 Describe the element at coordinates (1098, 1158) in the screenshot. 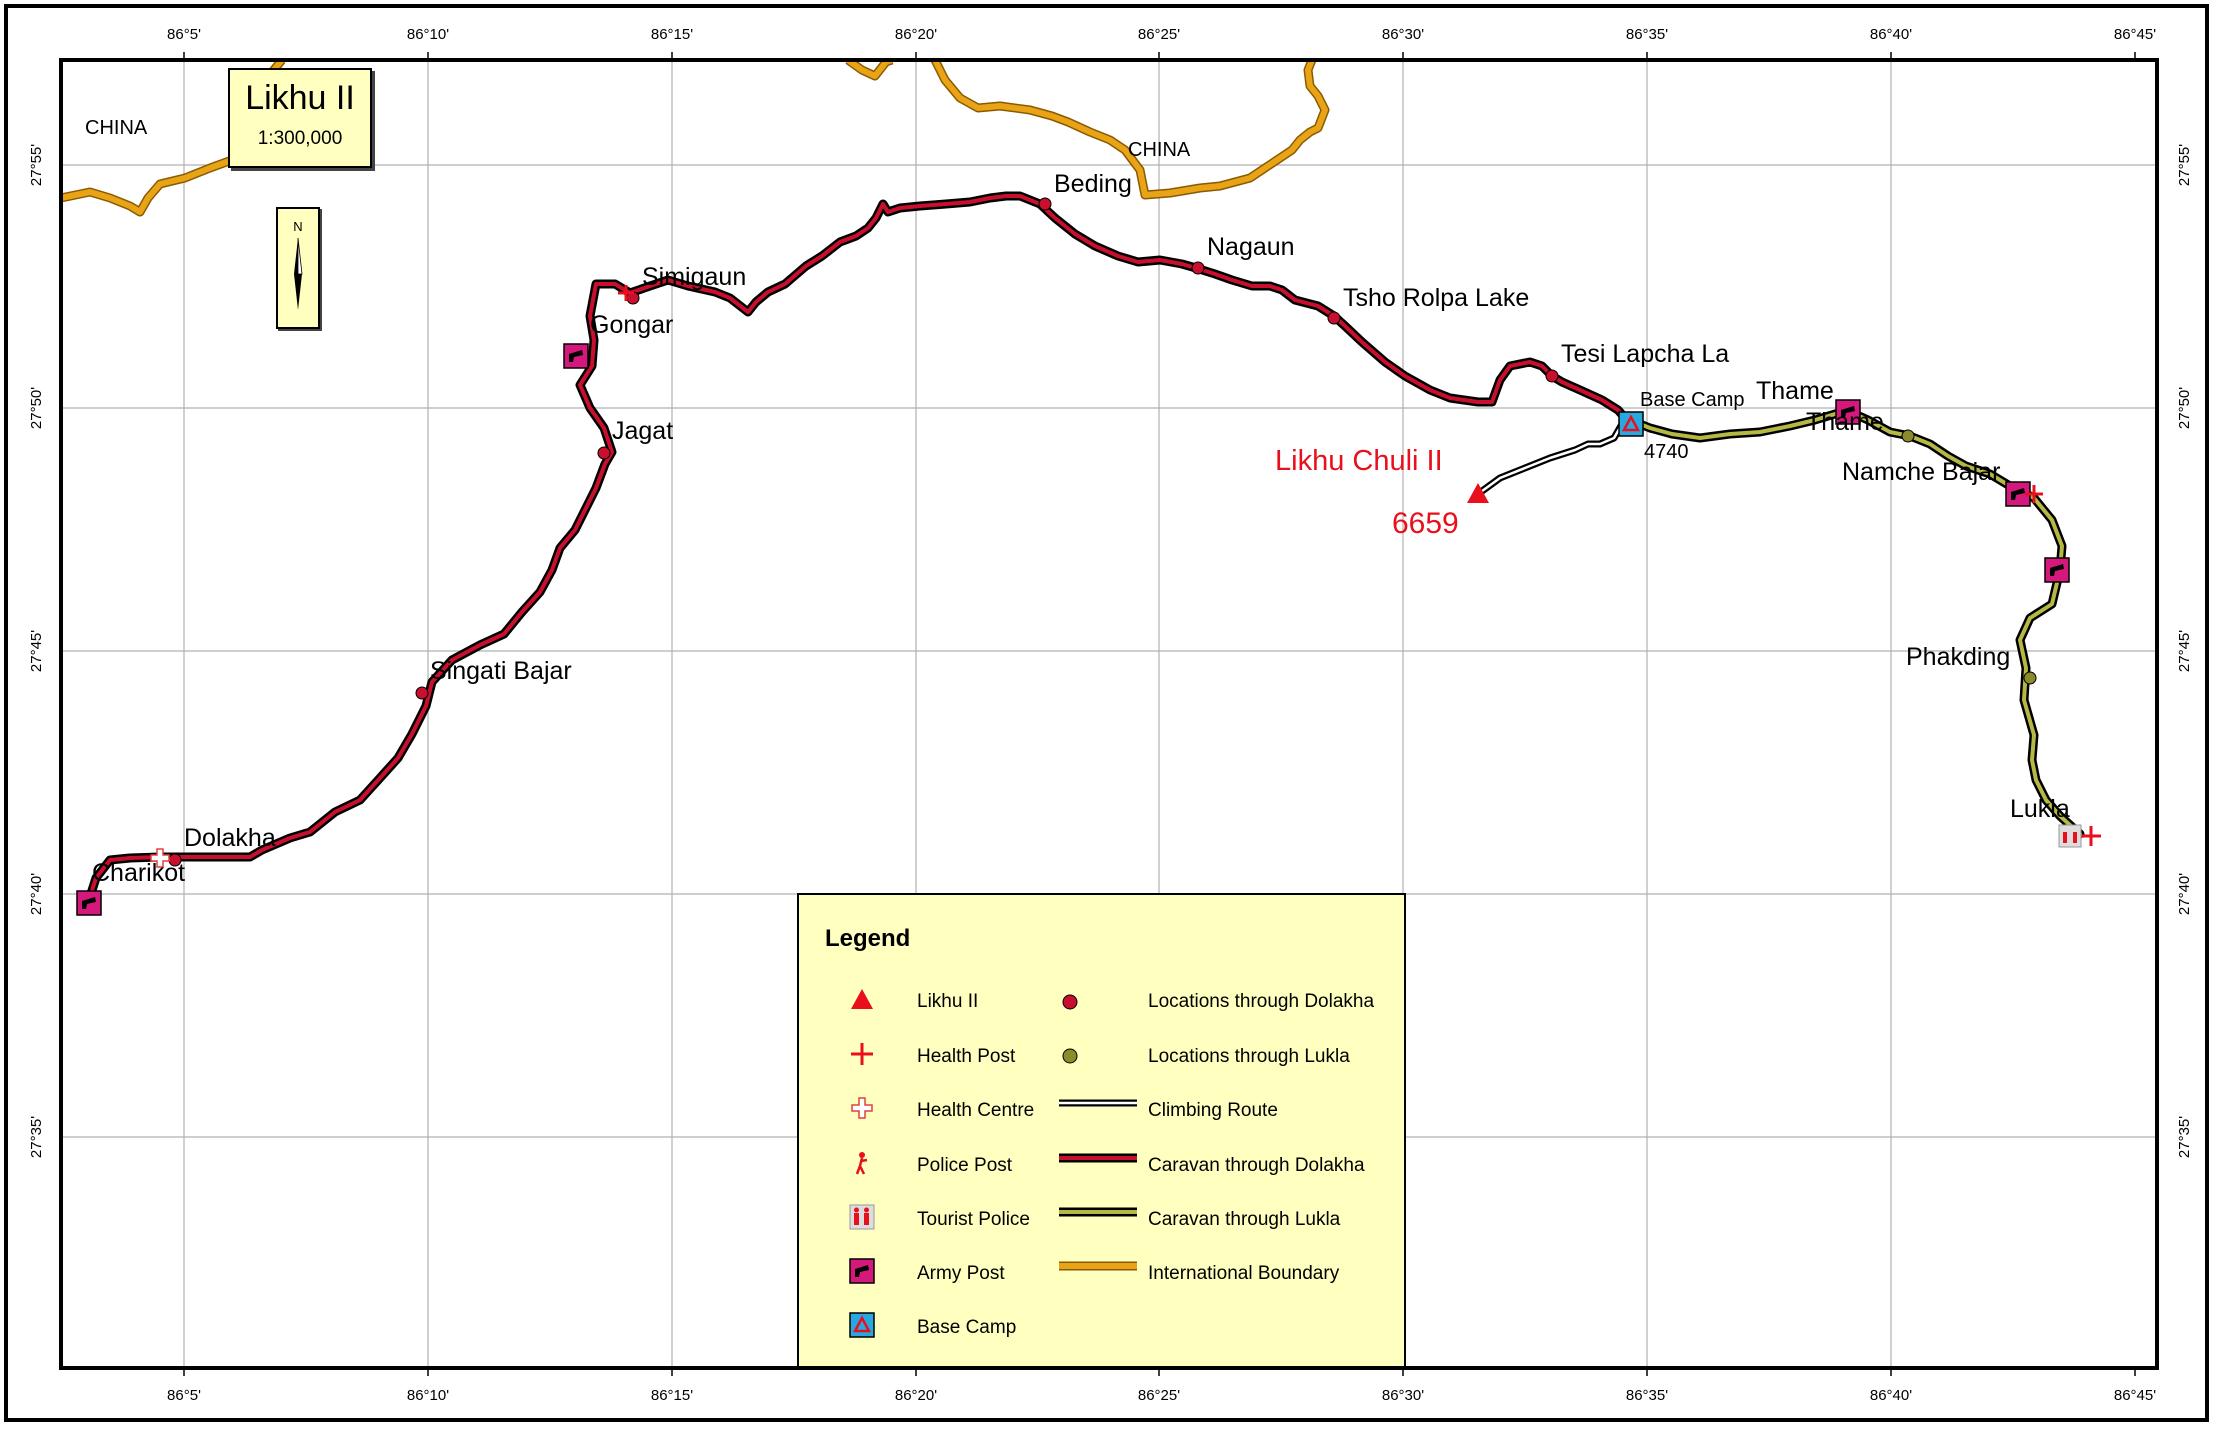

I see `dolakha-line-icon` at that location.